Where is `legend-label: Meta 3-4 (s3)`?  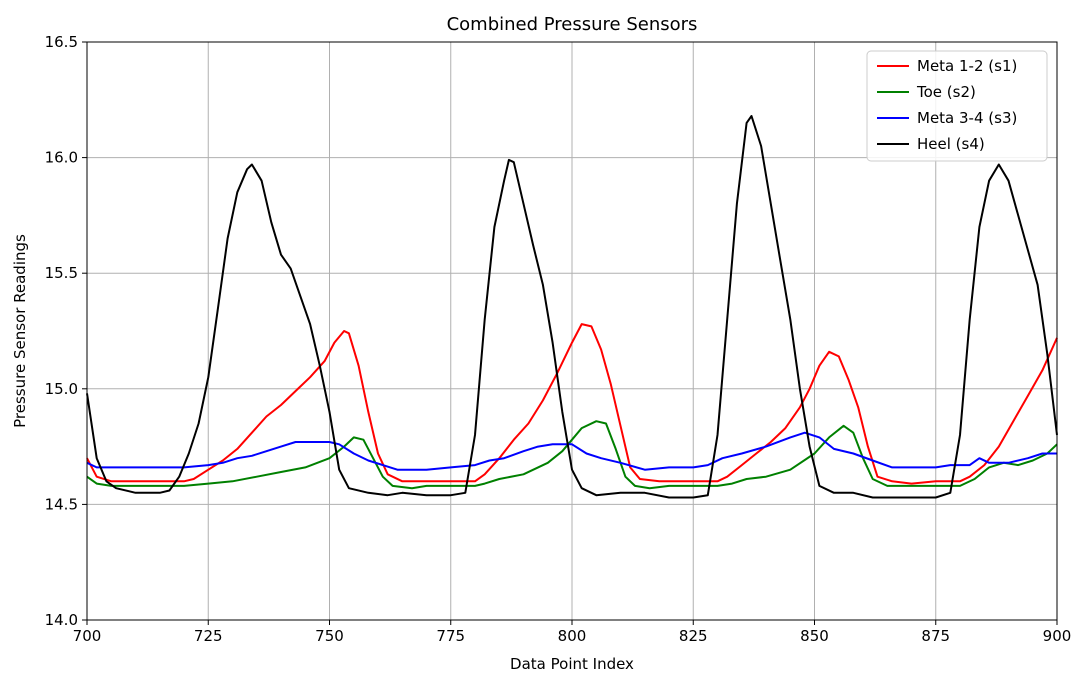
legend-label: Meta 3-4 (s3) is located at coordinates (967, 118).